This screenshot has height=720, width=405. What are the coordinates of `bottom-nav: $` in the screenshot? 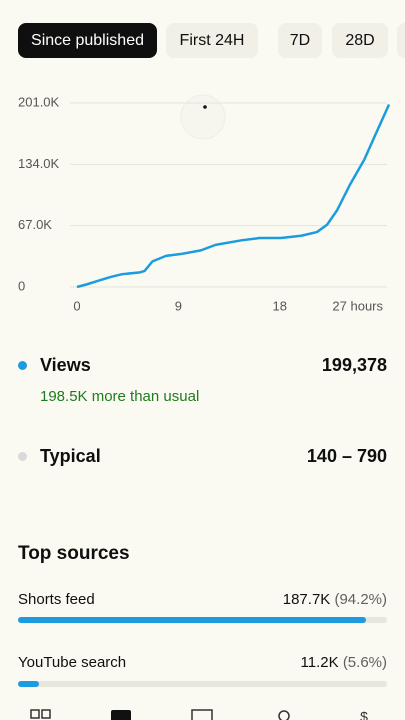 It's located at (199, 714).